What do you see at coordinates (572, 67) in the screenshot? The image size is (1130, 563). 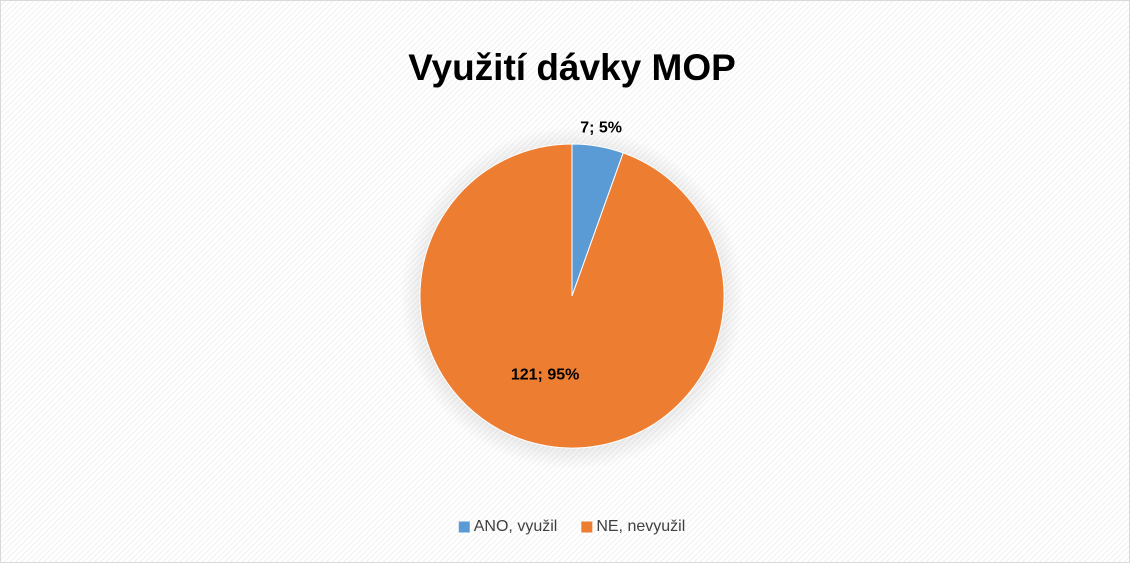 I see `chart-title: Využití dávky MOP` at bounding box center [572, 67].